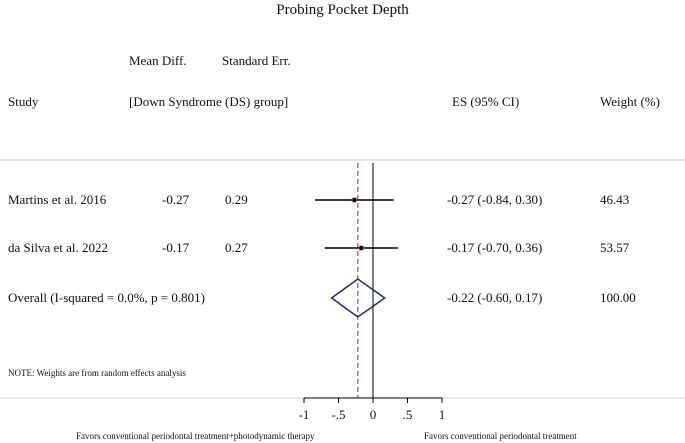 This screenshot has height=443, width=685. I want to click on chart-title: Probing Pocket Depth, so click(342, 10).